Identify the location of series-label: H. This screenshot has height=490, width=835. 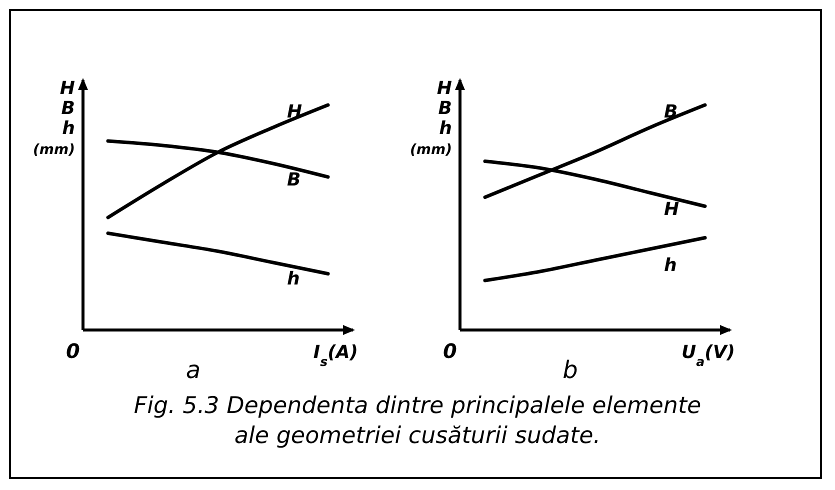
(672, 209).